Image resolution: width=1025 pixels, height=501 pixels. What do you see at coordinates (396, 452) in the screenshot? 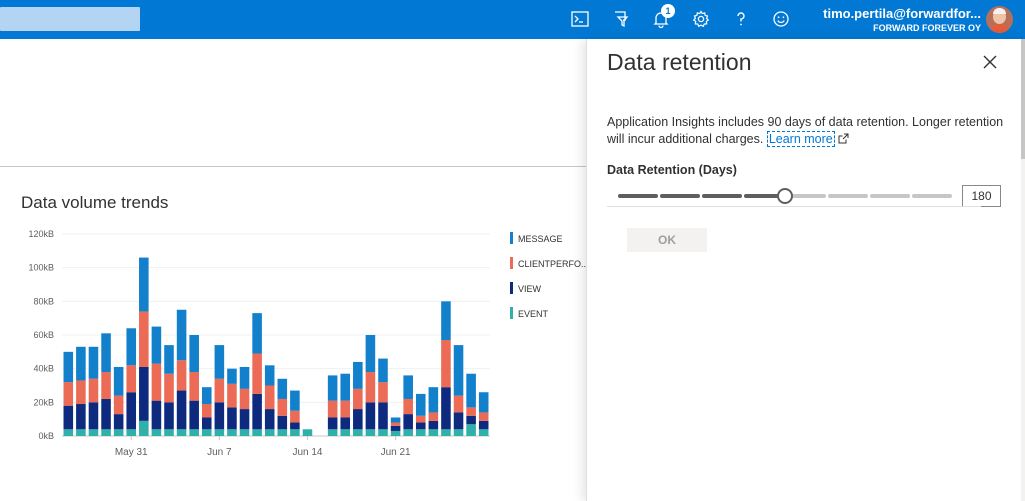
I see `x-tick-label: Jun 21` at bounding box center [396, 452].